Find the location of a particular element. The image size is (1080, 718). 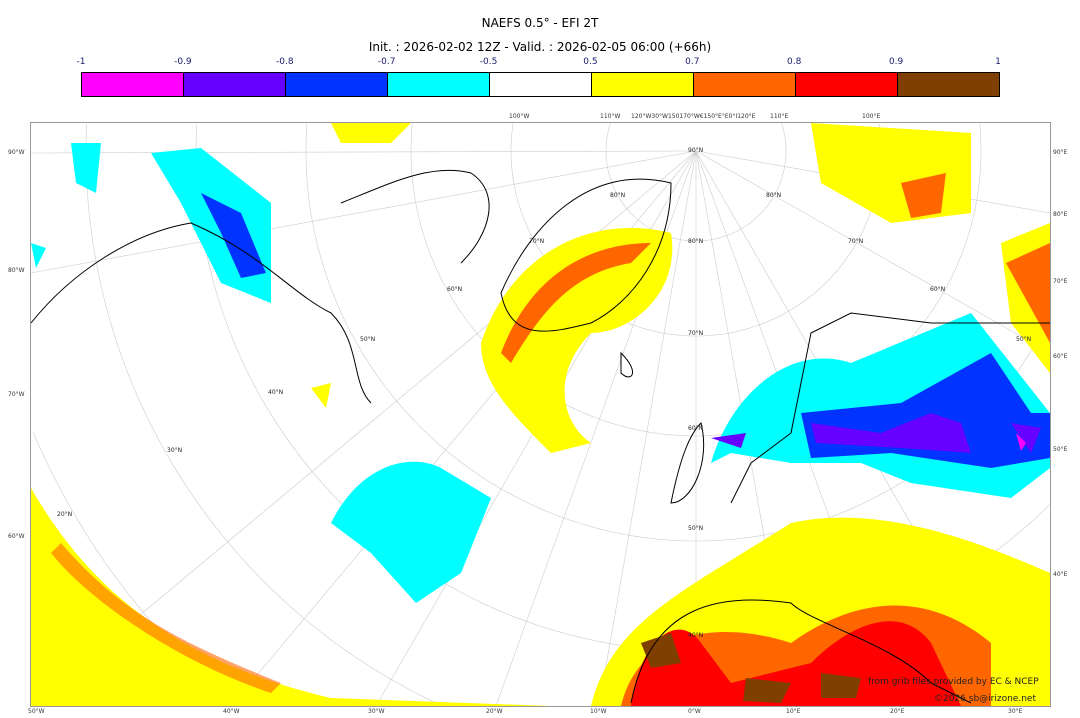

axis-label-top: 110°E is located at coordinates (779, 116).